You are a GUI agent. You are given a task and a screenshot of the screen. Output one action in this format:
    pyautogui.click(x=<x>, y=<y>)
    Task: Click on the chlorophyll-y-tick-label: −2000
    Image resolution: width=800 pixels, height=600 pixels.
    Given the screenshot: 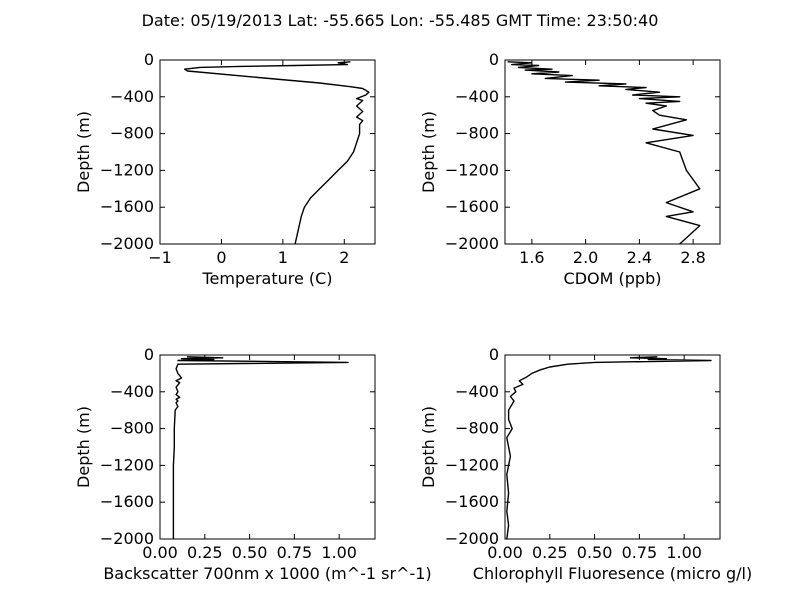 What is the action you would take?
    pyautogui.click(x=472, y=538)
    